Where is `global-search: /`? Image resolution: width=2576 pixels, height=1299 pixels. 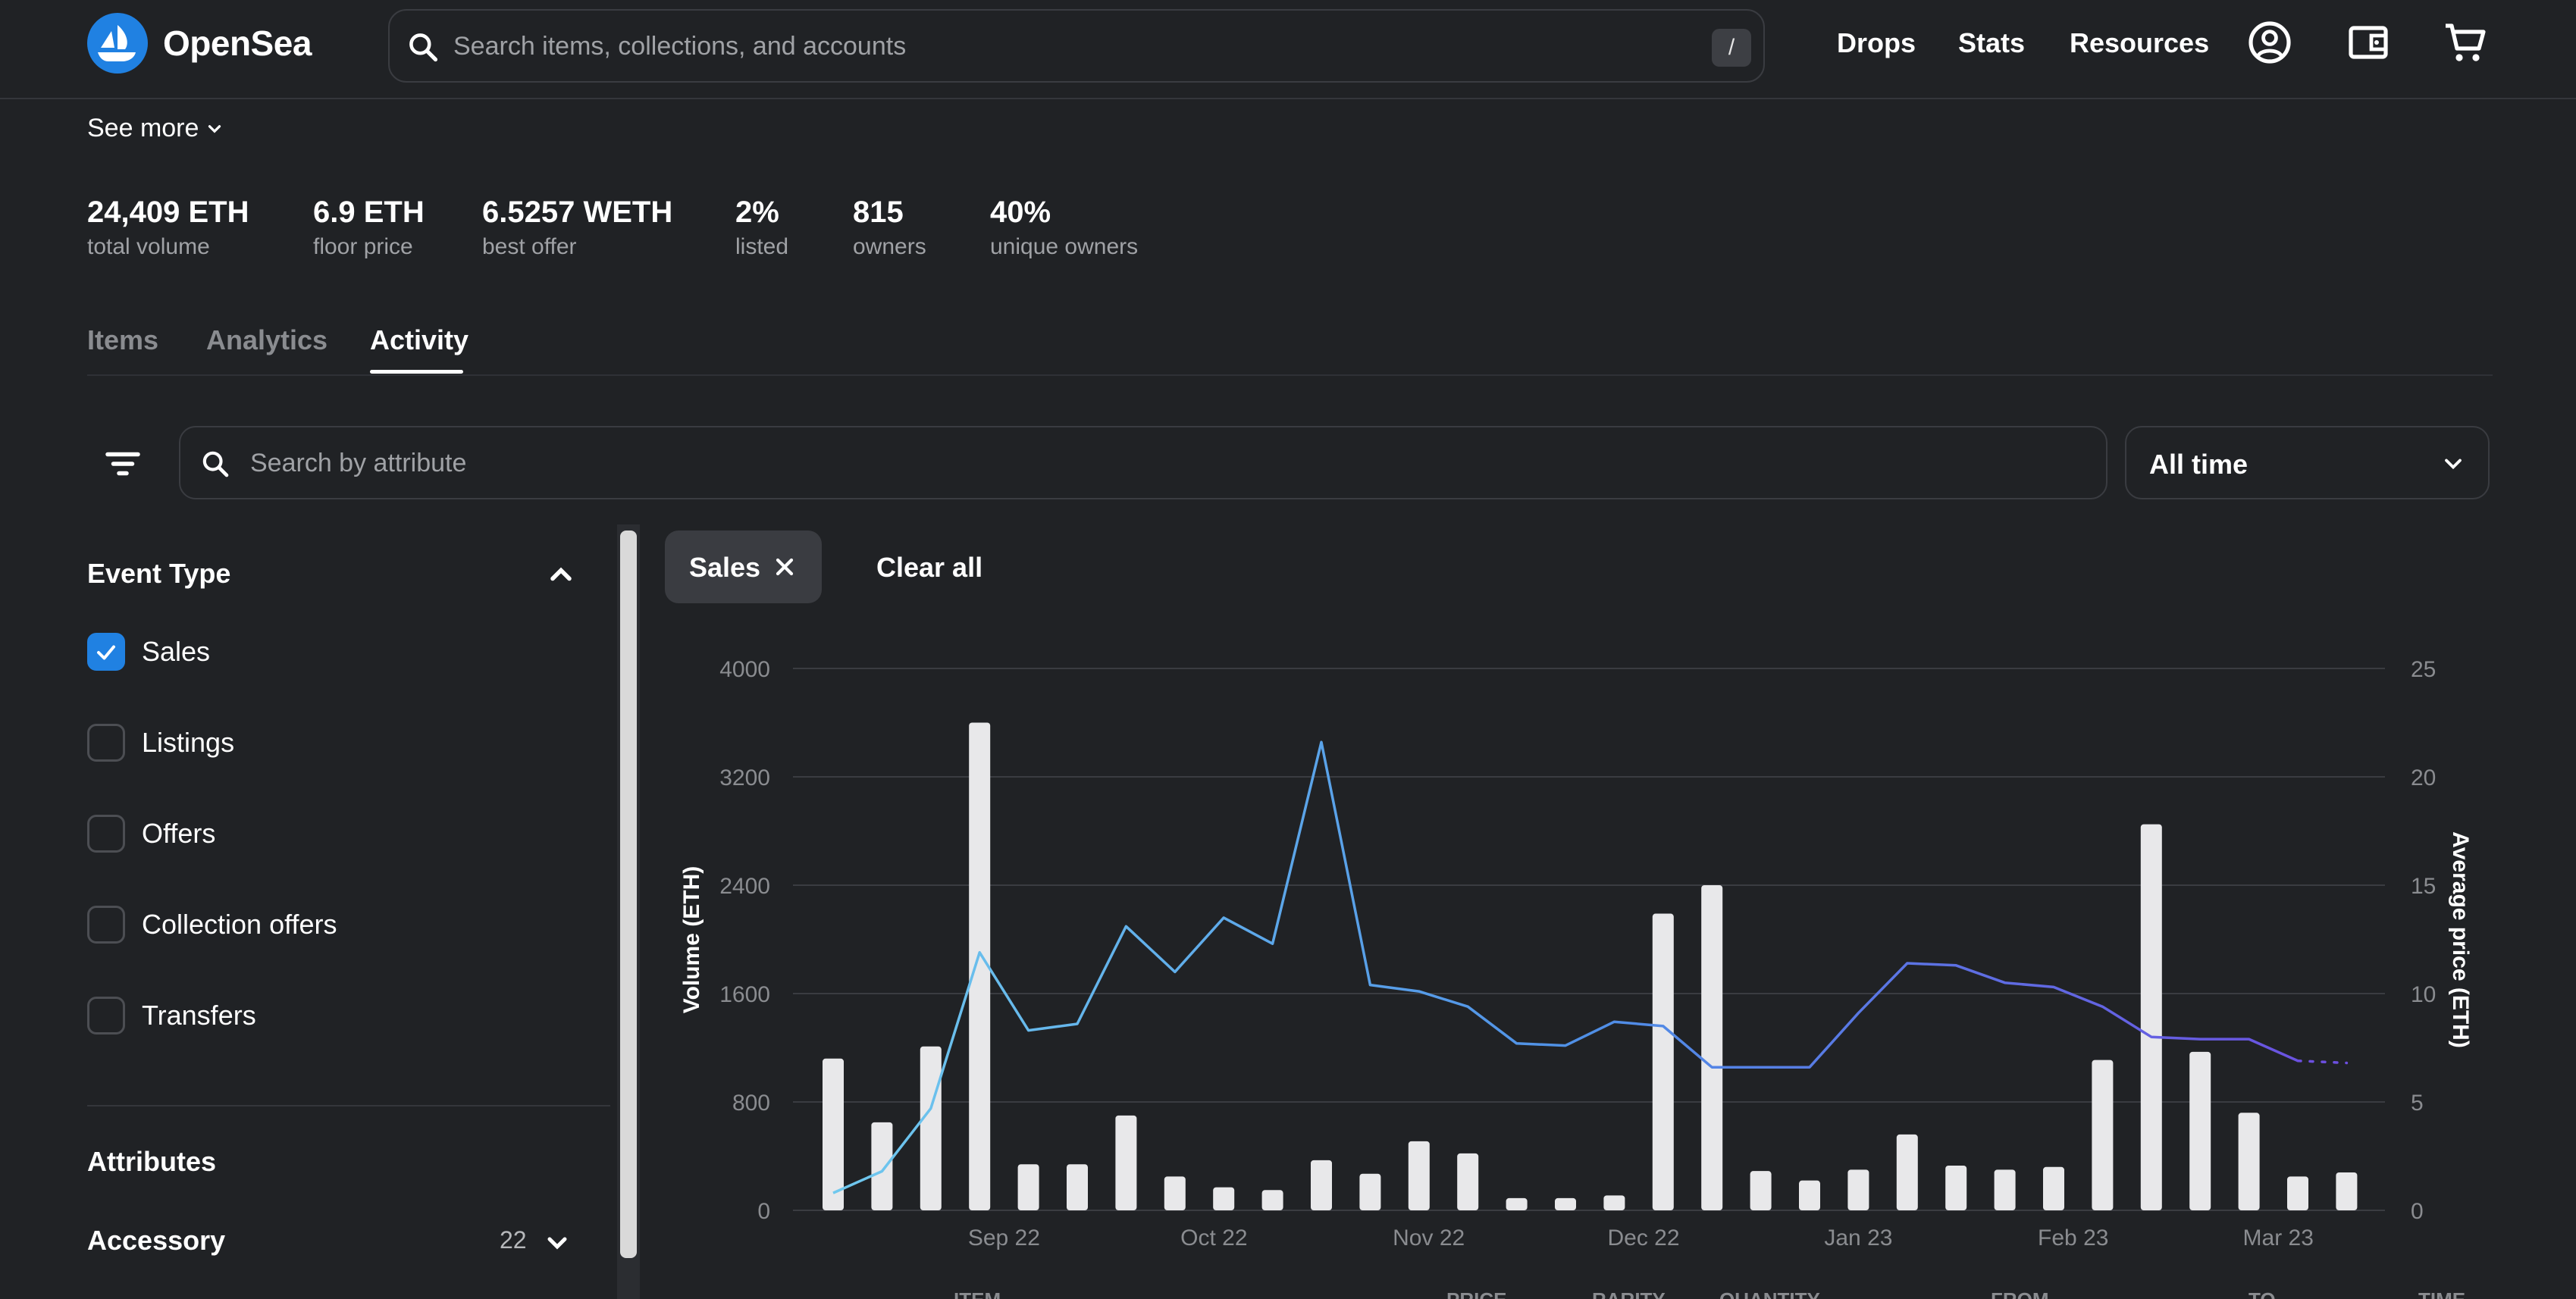 global-search: / is located at coordinates (1076, 46).